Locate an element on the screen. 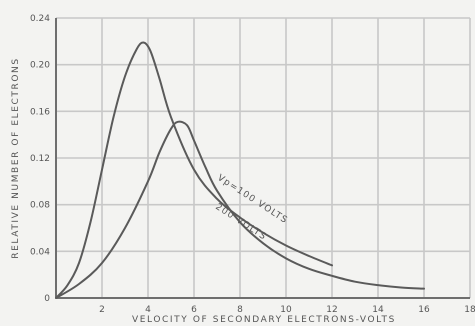 This screenshot has width=475, height=326. x-tick-label: 4 is located at coordinates (148, 310).